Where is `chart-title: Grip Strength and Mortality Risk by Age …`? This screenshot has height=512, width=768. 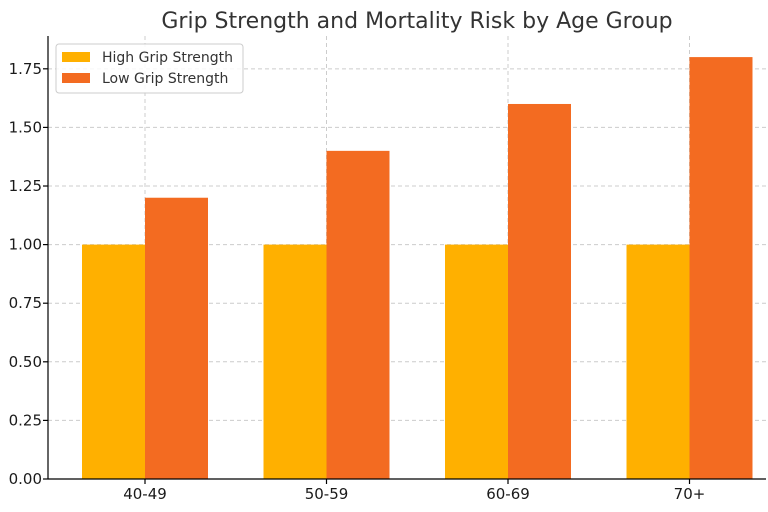
chart-title: Grip Strength and Mortality Risk by Age … is located at coordinates (416, 21).